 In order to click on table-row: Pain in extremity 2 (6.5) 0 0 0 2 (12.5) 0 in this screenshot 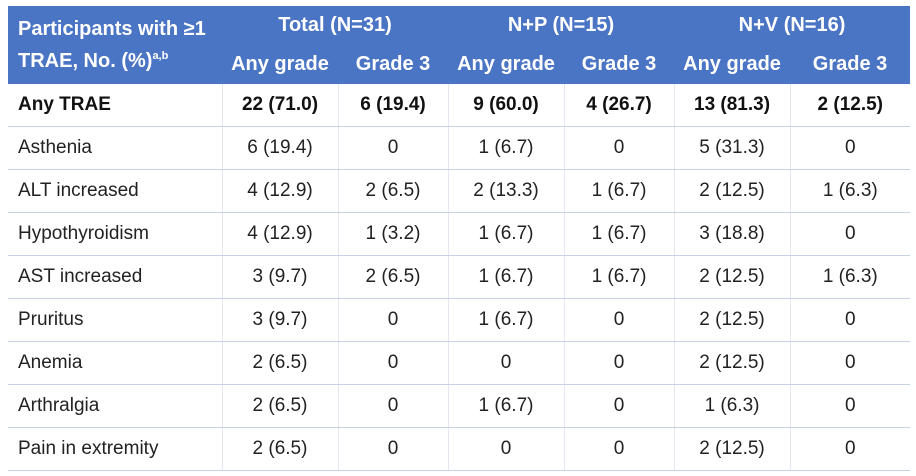, I will do `click(459, 449)`.